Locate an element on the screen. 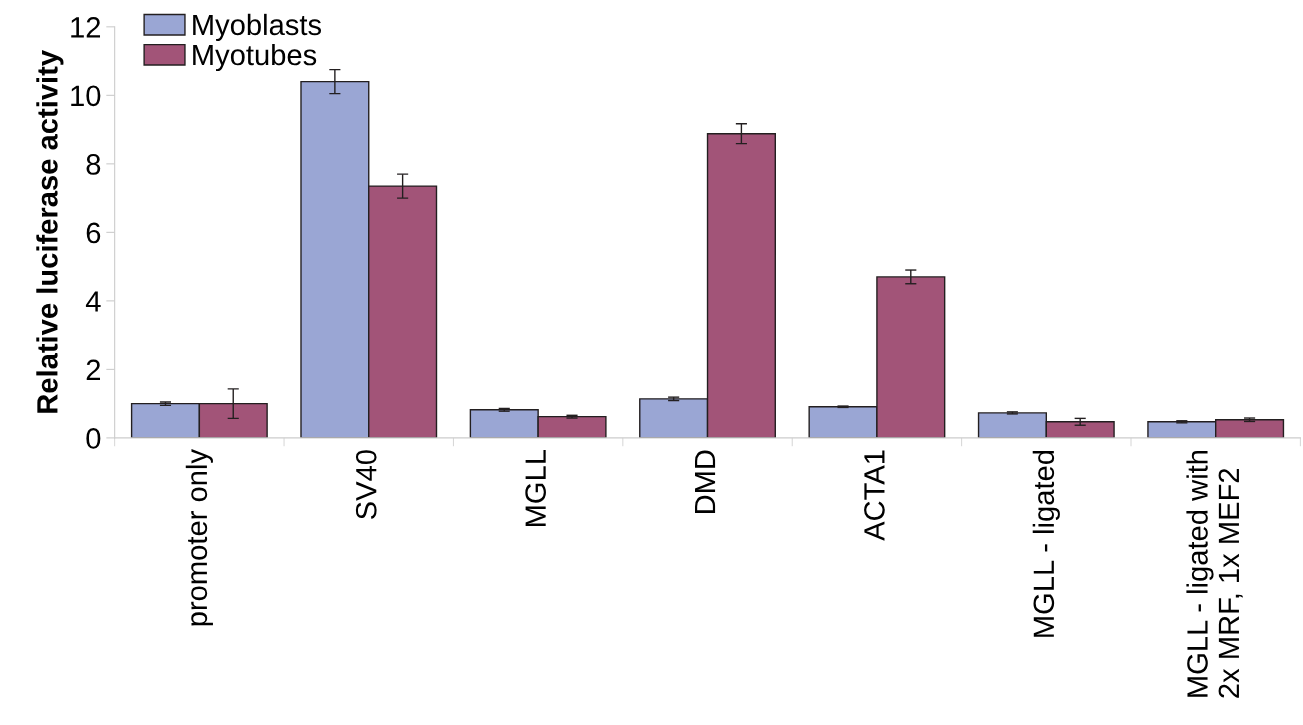 The image size is (1303, 725). x-tick-label: promoter only is located at coordinates (199, 537).